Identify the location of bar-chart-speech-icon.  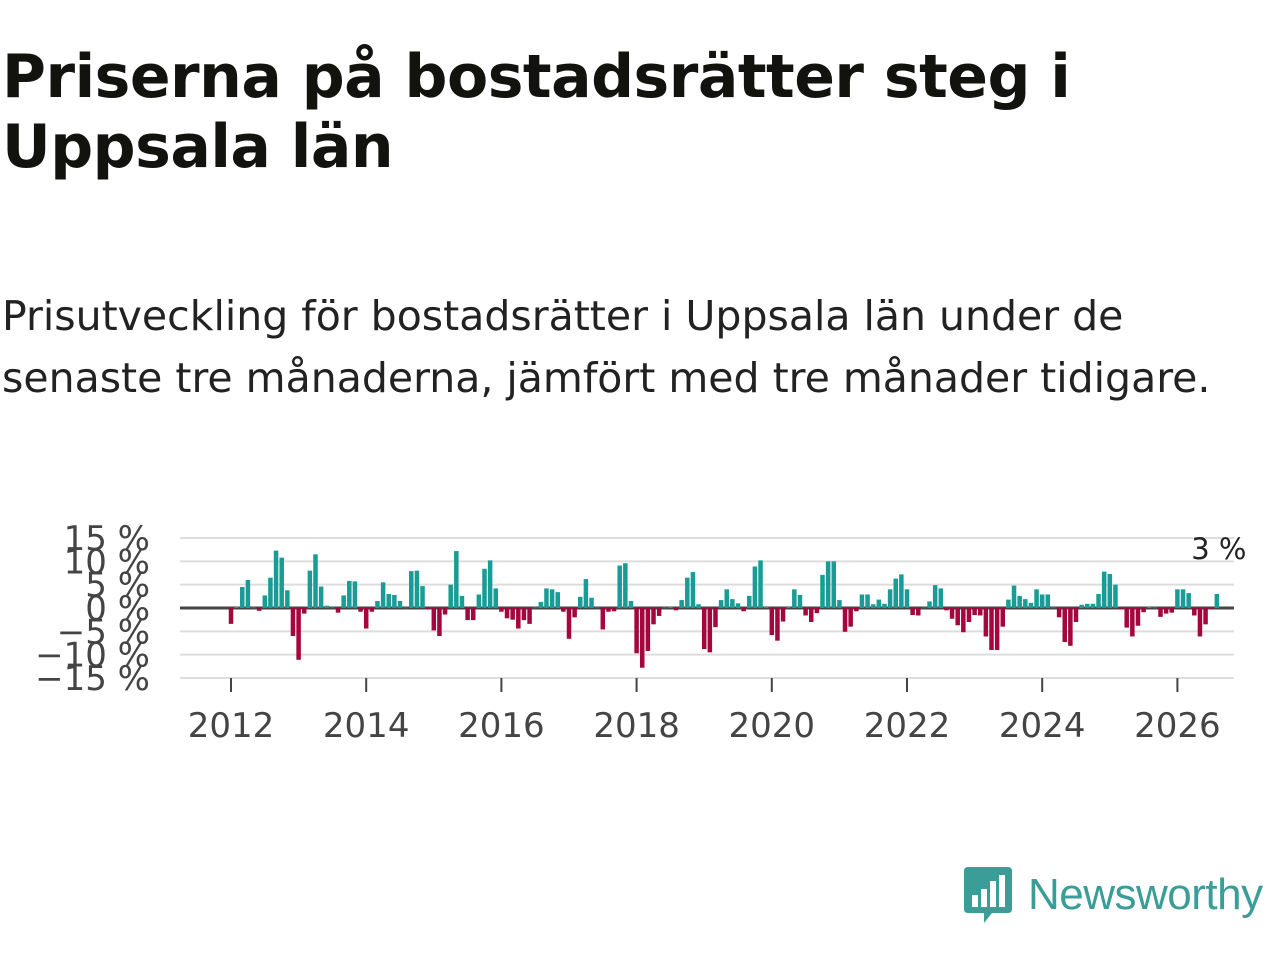
(988, 895).